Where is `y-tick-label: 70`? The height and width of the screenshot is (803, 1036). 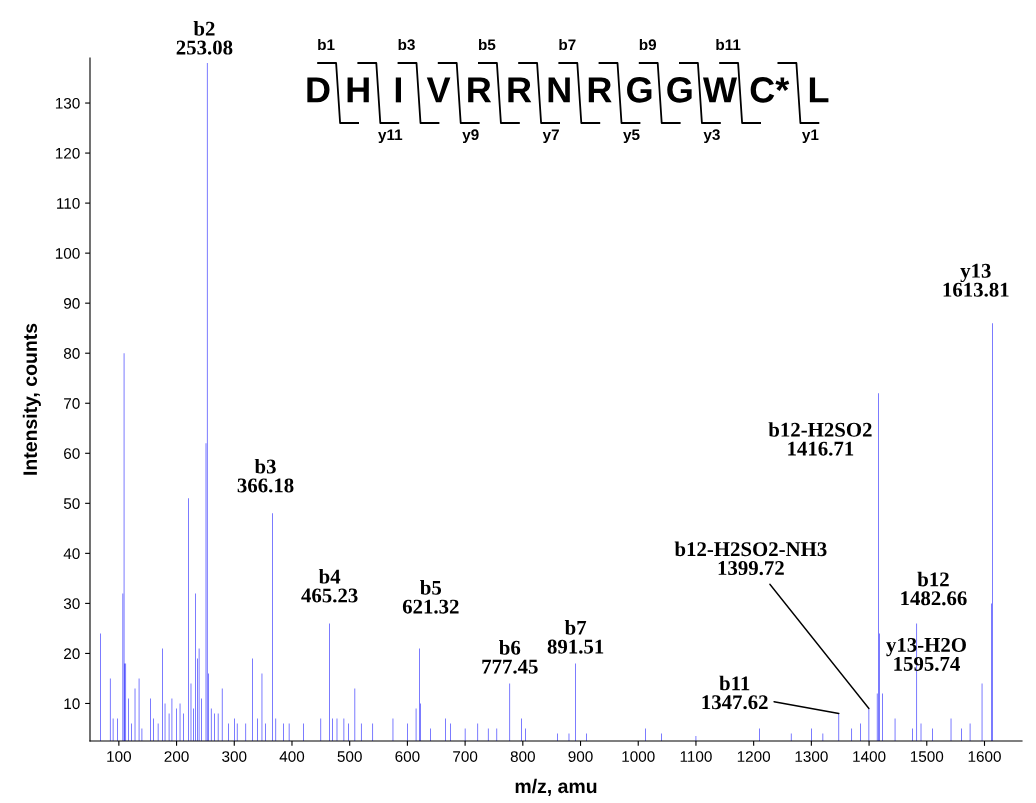
y-tick-label: 70 is located at coordinates (72, 403).